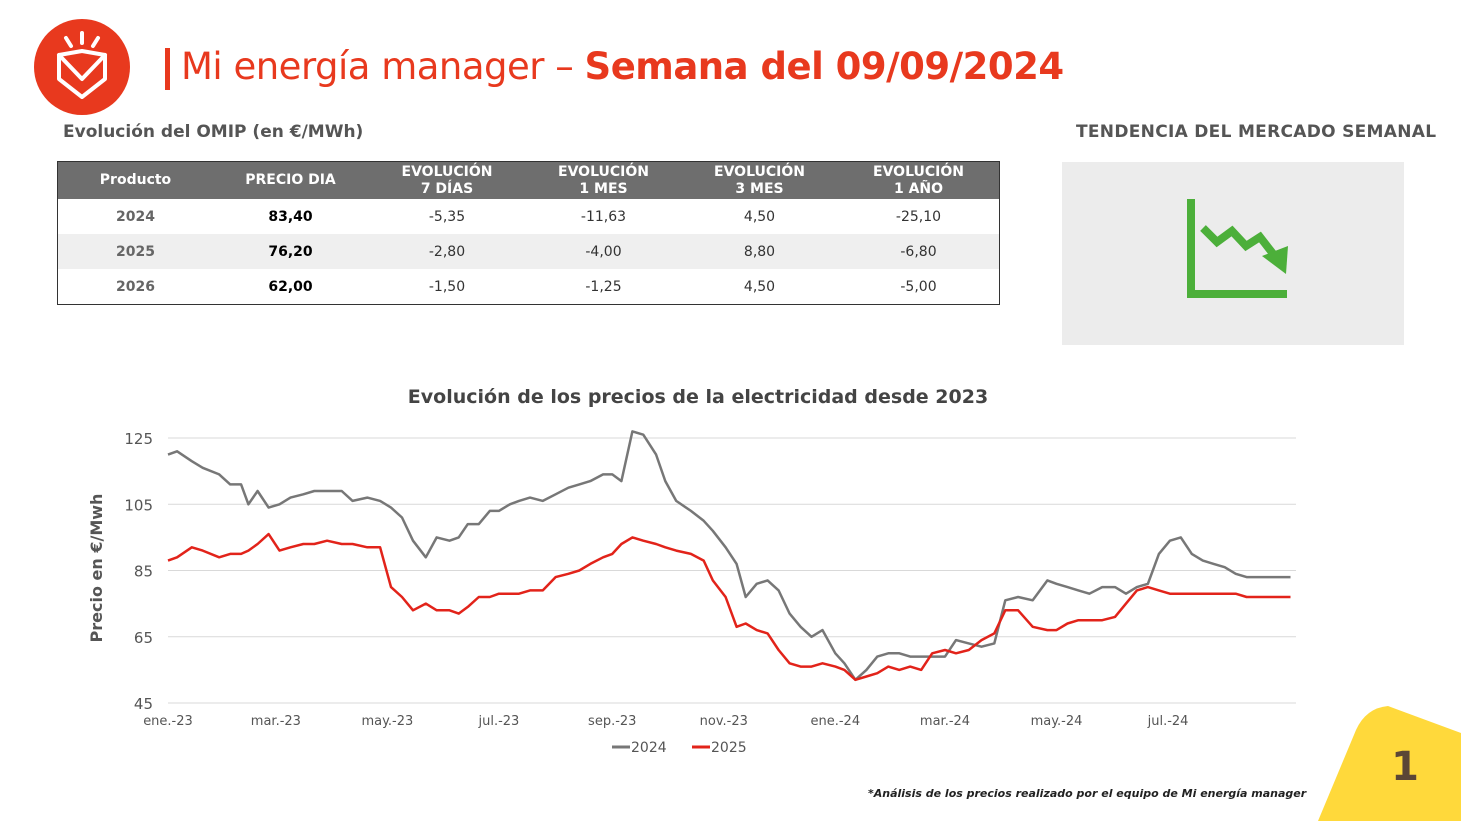 The width and height of the screenshot is (1461, 821). I want to click on cell-1m: -1,25, so click(603, 286).